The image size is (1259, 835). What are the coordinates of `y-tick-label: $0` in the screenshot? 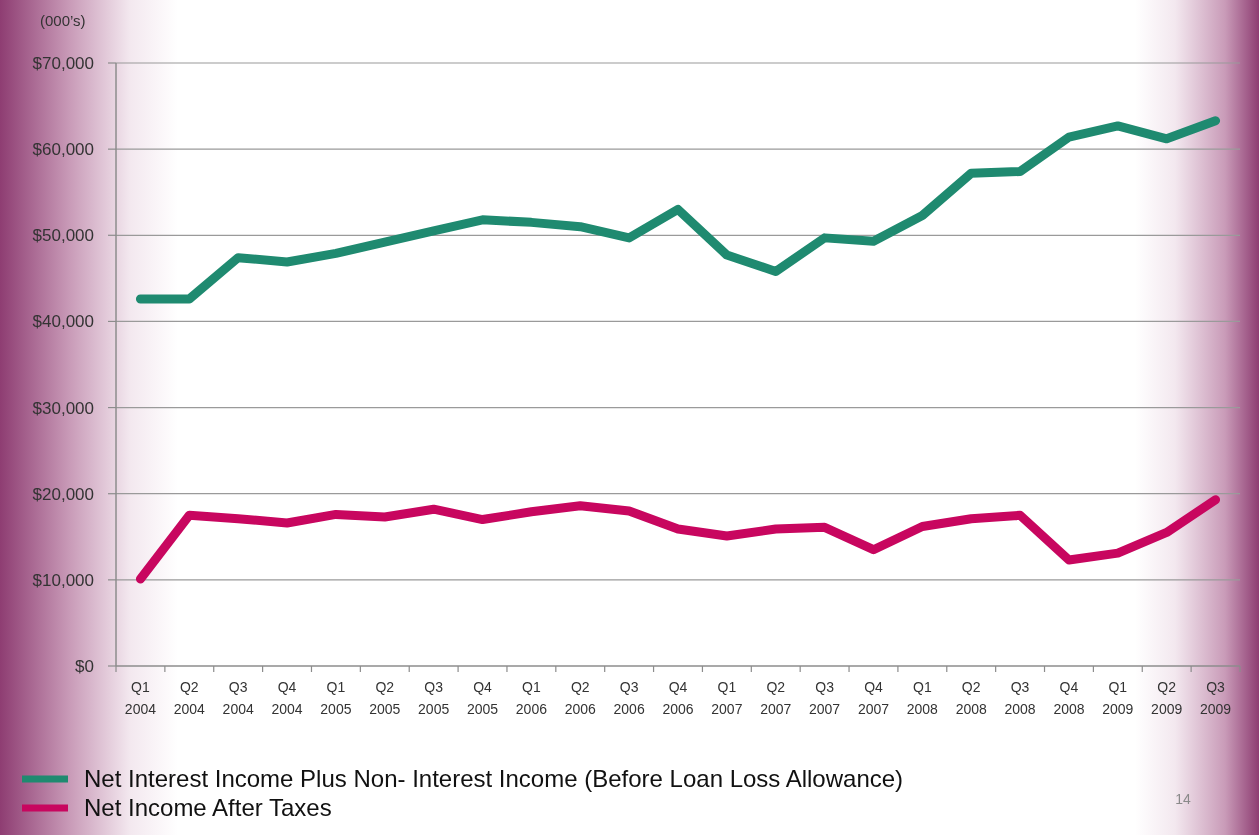 It's located at (84, 666).